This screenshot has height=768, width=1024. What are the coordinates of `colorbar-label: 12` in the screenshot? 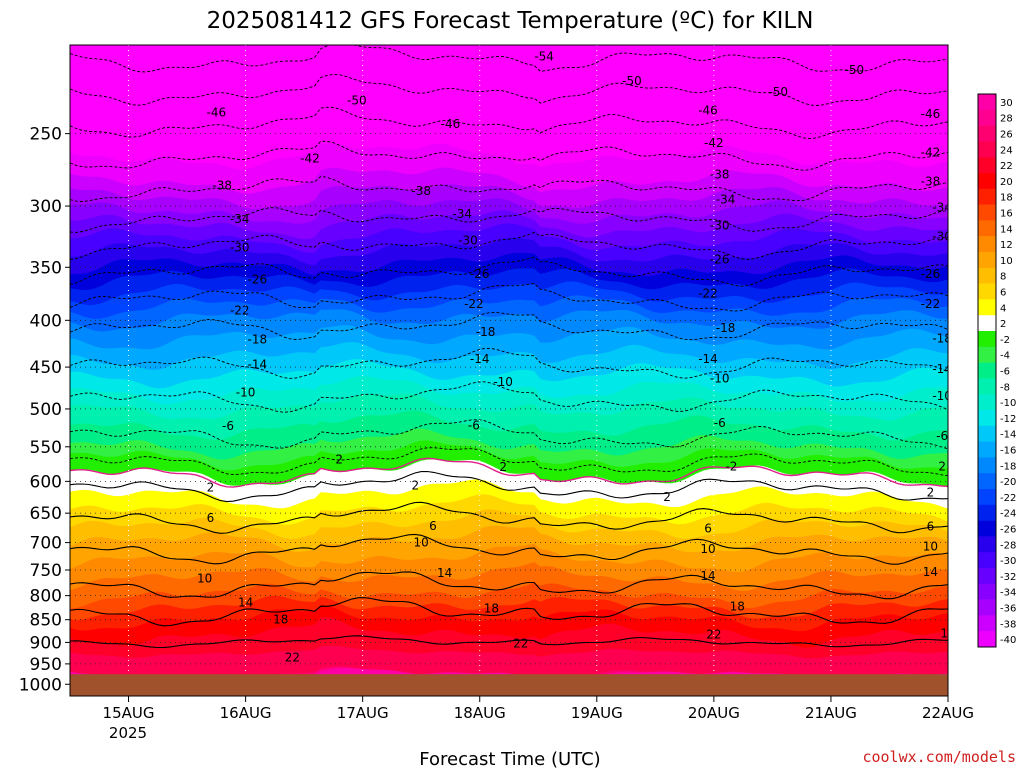 It's located at (1006, 245).